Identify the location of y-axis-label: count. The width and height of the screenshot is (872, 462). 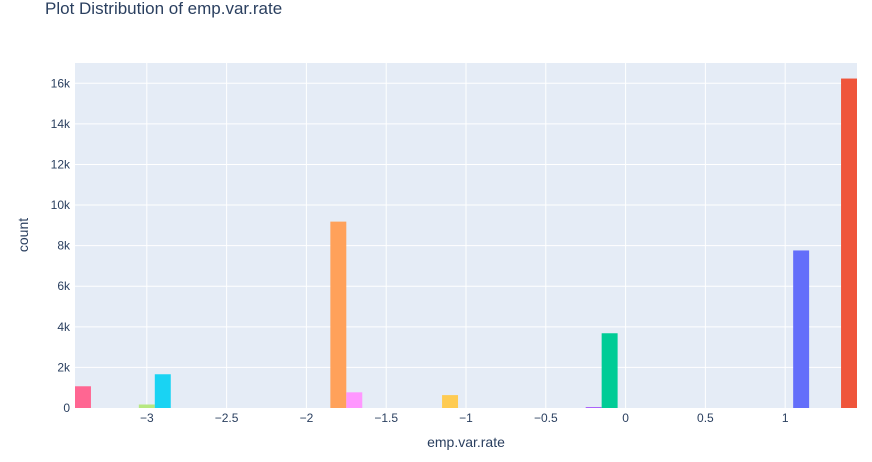
(23, 235).